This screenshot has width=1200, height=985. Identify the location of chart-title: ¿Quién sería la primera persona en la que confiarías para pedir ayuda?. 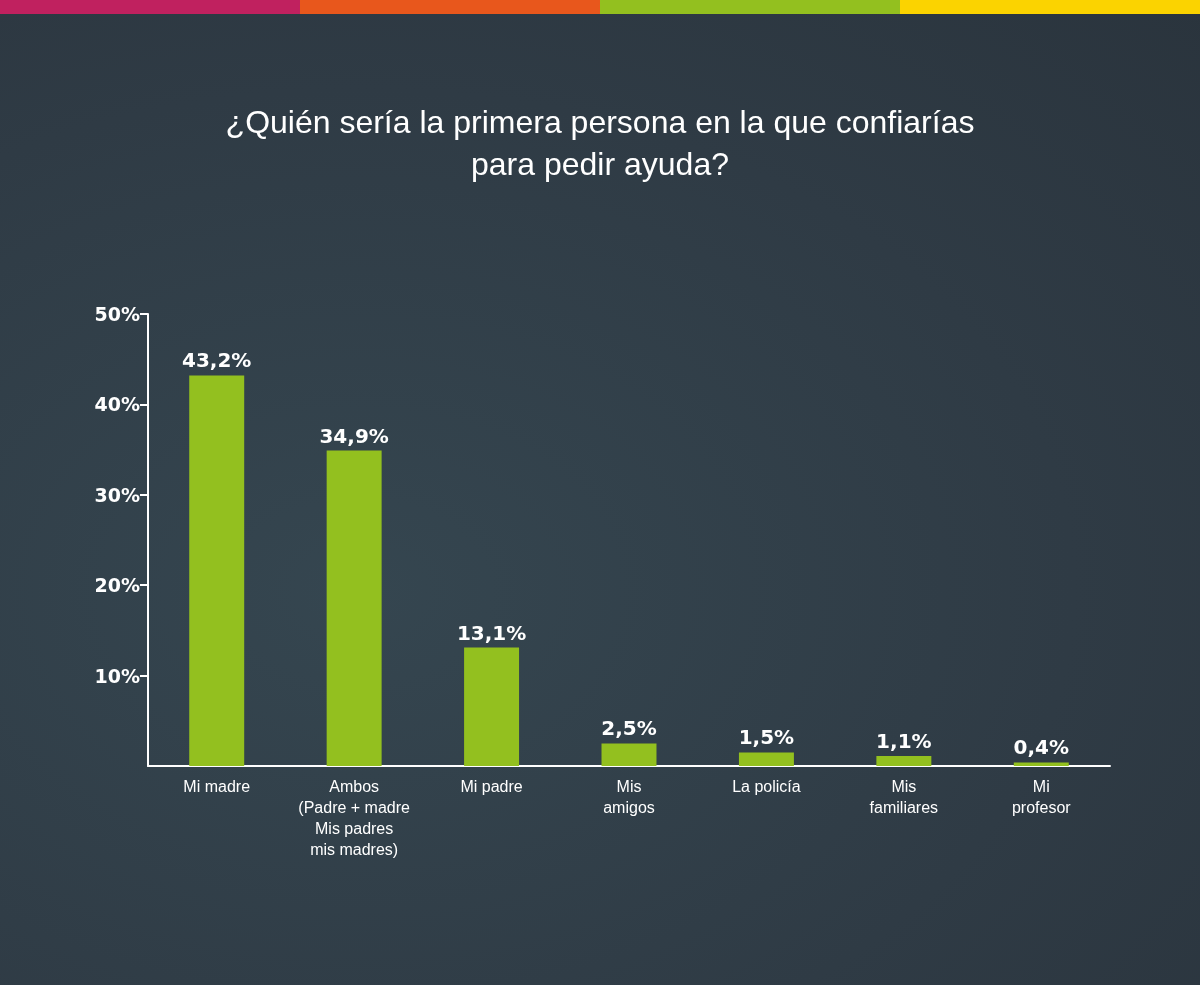
(600, 143).